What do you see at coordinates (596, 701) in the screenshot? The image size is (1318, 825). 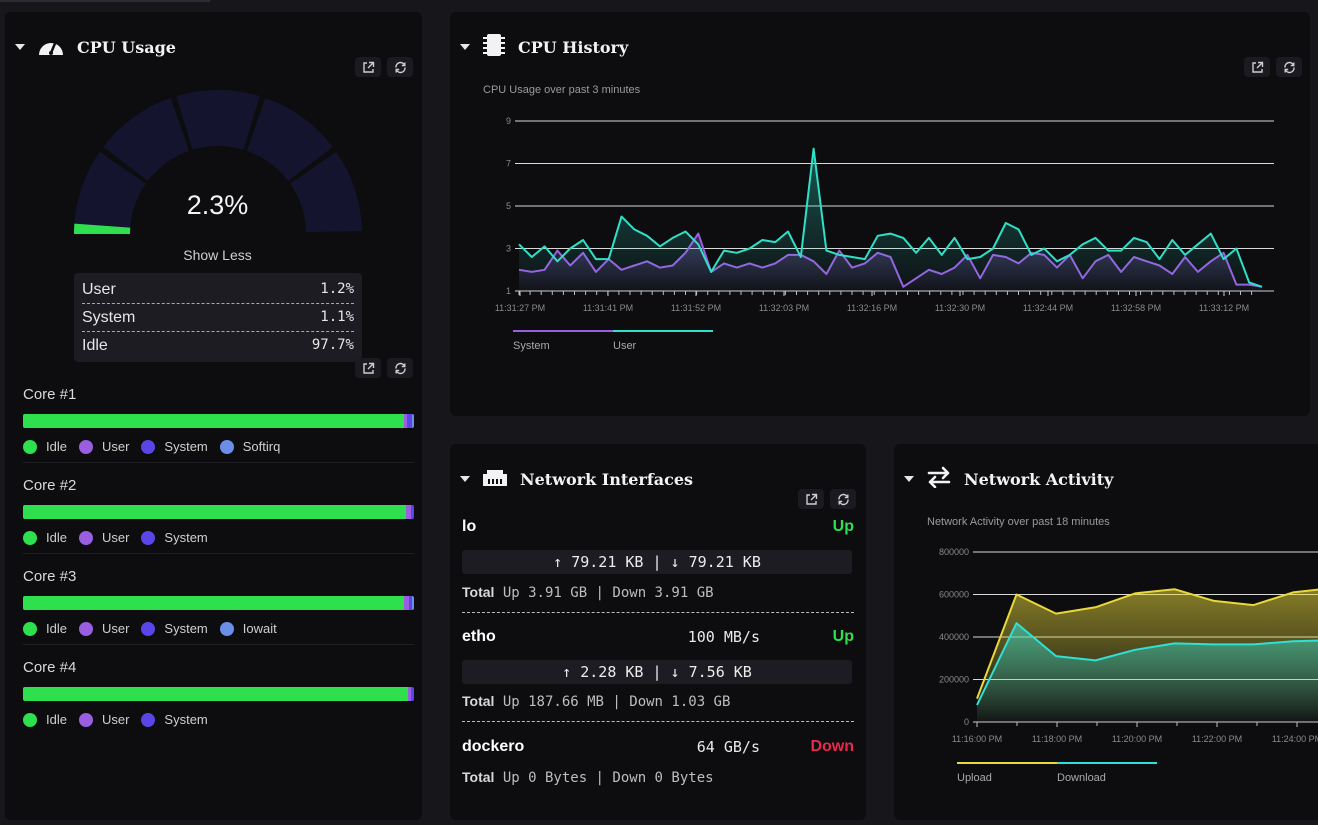 I see `interface-totals: Total Up 187.66 MB | Down 1.03 GB` at bounding box center [596, 701].